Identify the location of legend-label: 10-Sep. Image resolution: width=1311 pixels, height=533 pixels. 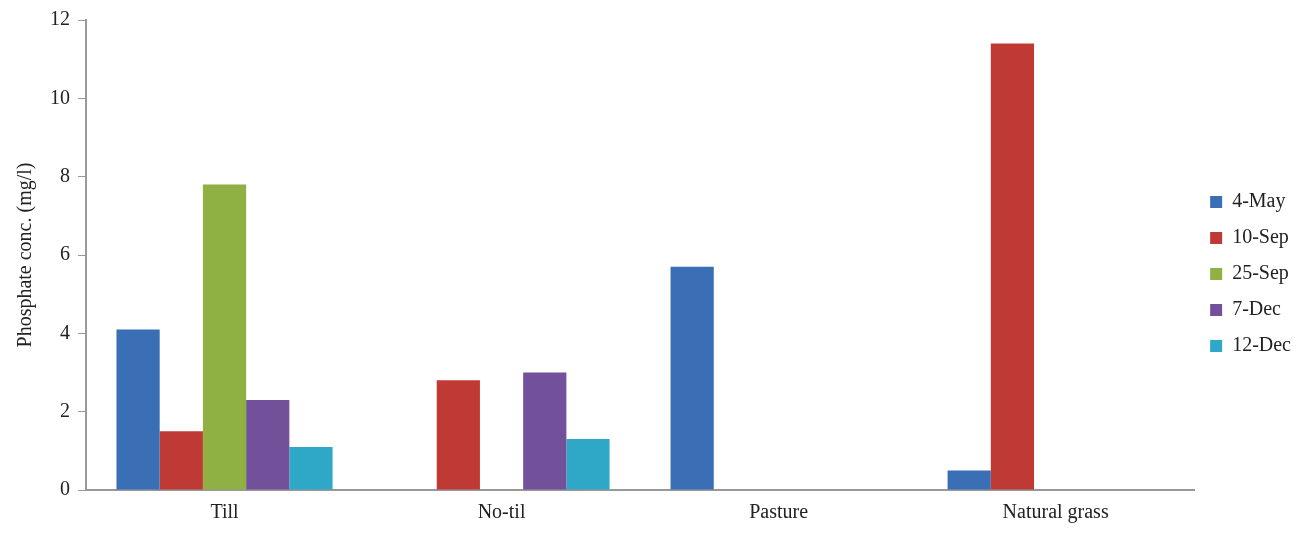
(1260, 237).